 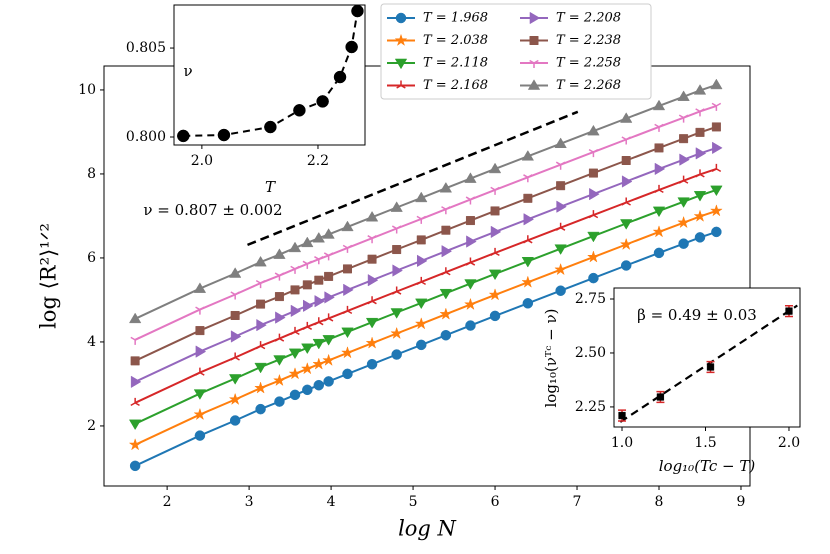 I want to click on legend-label: T = 2.208, so click(x=588, y=18).